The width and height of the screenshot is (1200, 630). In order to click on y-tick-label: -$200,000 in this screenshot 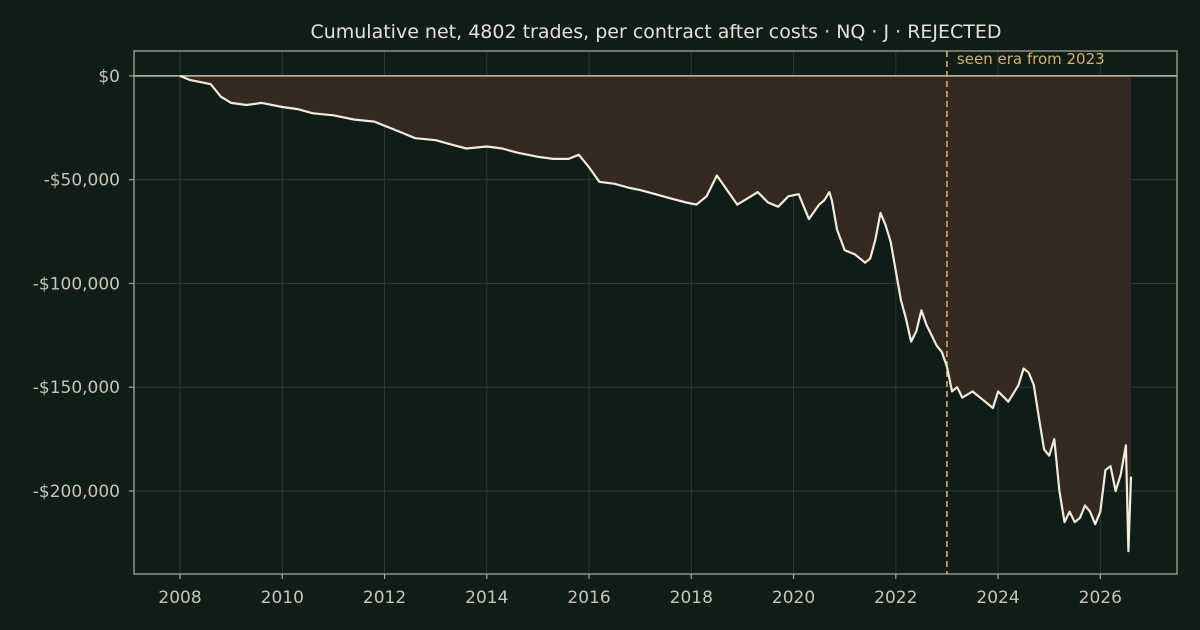, I will do `click(76, 492)`.